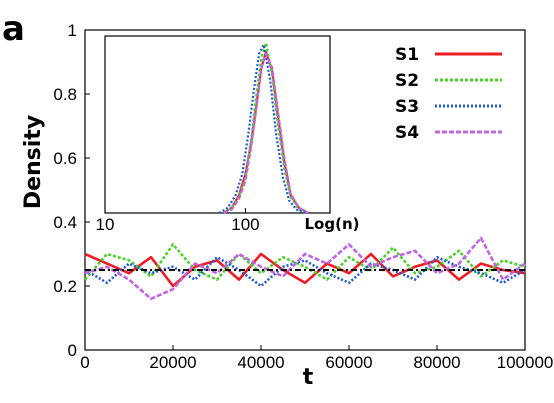 Image resolution: width=554 pixels, height=403 pixels. Describe the element at coordinates (436, 362) in the screenshot. I see `x-tick-label: 80000` at that location.